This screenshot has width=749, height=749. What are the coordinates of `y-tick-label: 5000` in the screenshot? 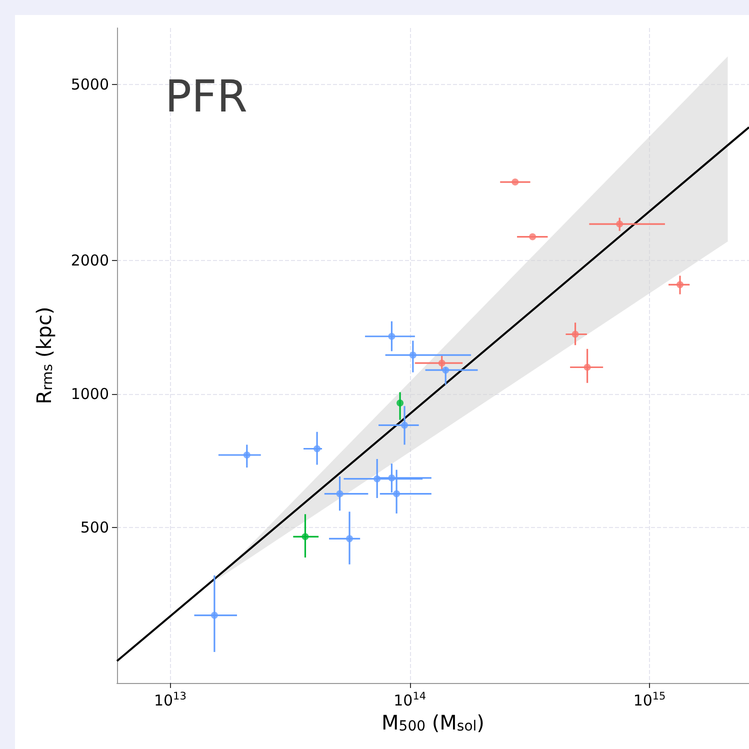 It's located at (89, 84).